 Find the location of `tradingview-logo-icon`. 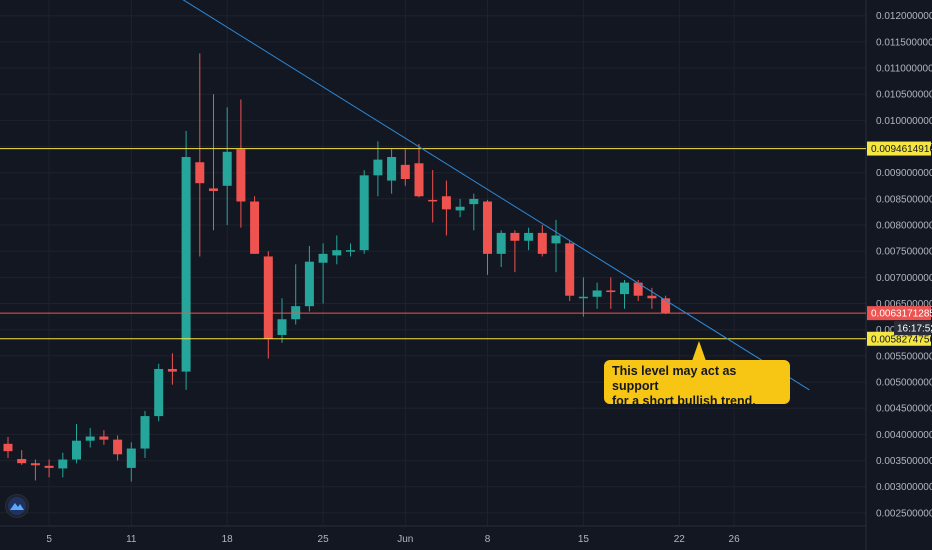

tradingview-logo-icon is located at coordinates (17, 506).